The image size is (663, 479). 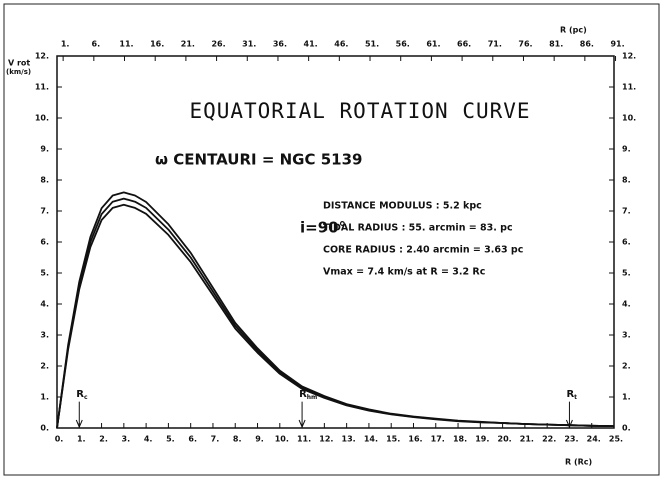 What do you see at coordinates (359, 111) in the screenshot?
I see `chart-title: EQUATORIAL ROTATION CURVE` at bounding box center [359, 111].